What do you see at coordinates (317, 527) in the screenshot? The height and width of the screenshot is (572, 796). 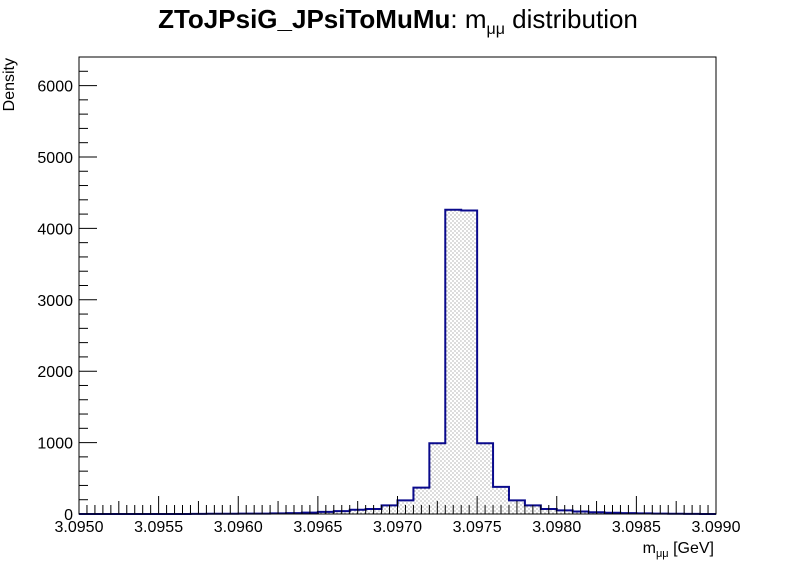 I see `x-tick-label: 3.0965` at bounding box center [317, 527].